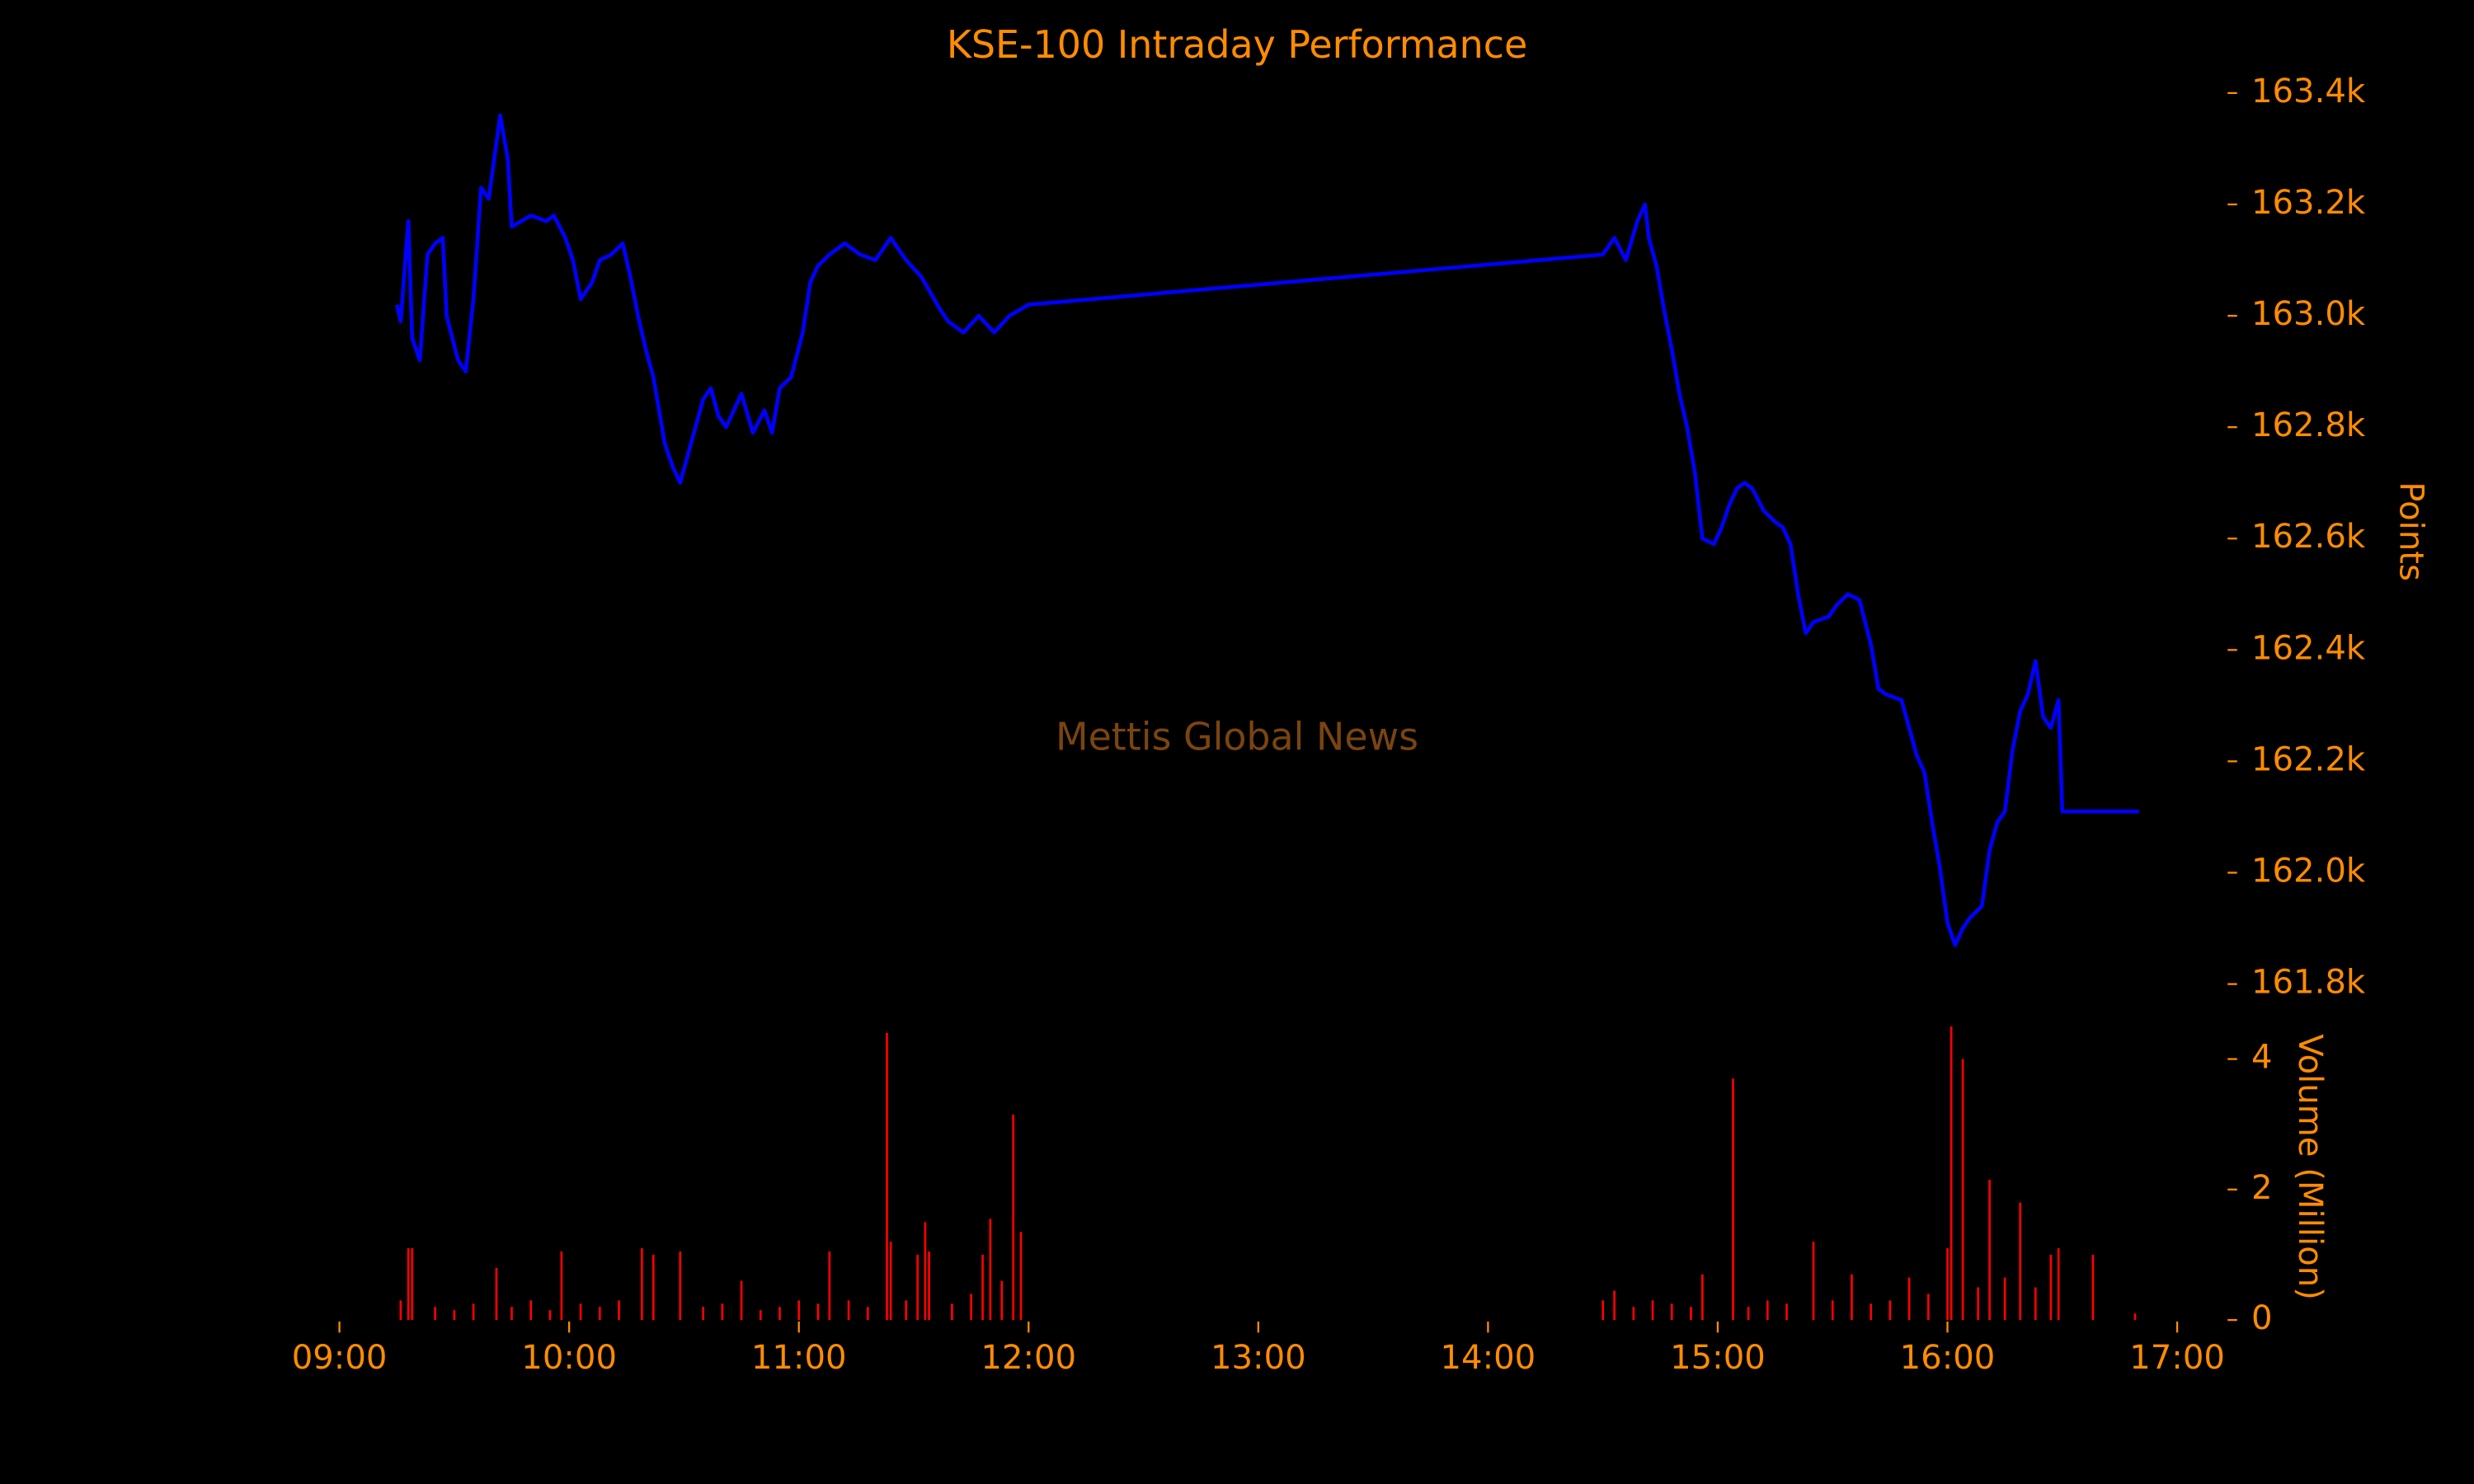 This screenshot has width=2474, height=1484. What do you see at coordinates (2410, 531) in the screenshot?
I see `y-axis-label: Points` at bounding box center [2410, 531].